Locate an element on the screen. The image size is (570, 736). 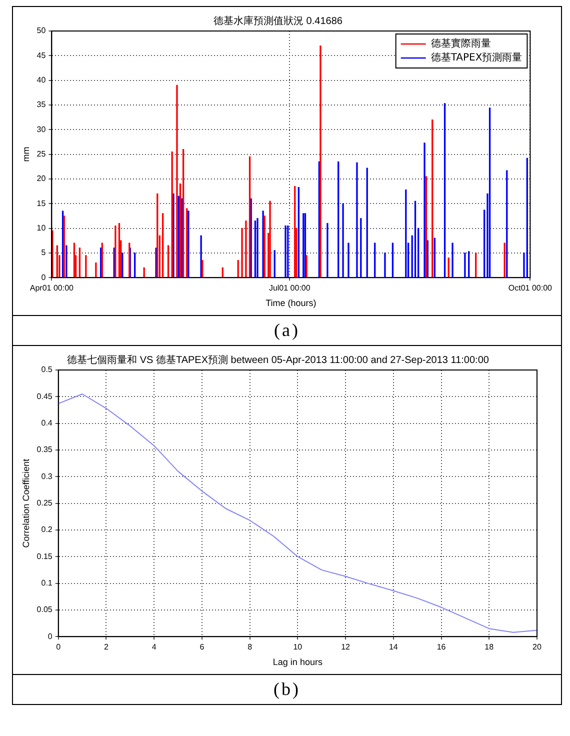
y-tick-label: 0.2 is located at coordinates (47, 529).